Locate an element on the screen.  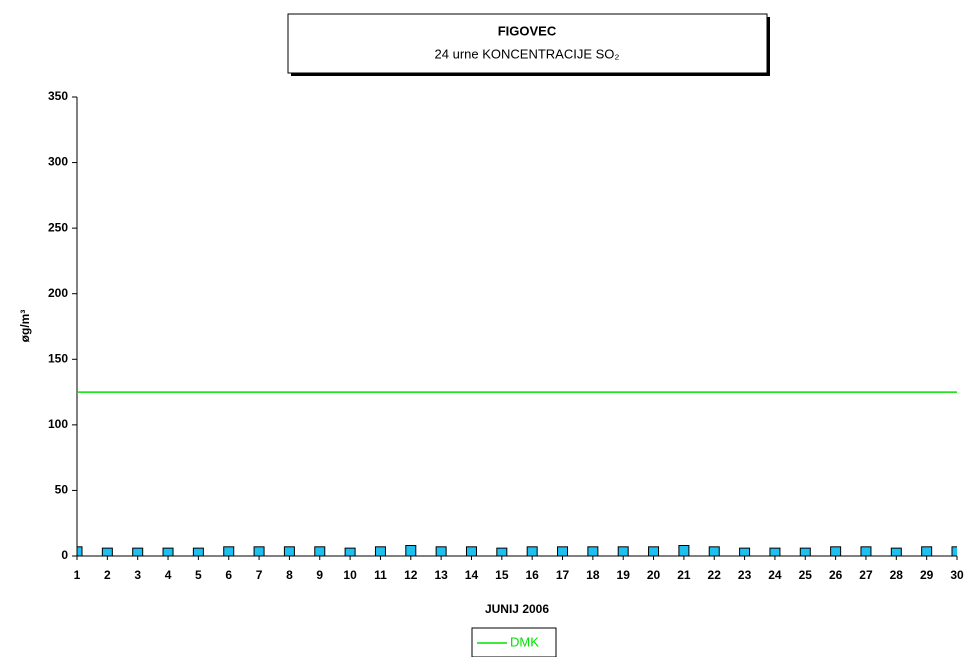
chart-subtitle: 24 urne KONCENTRACIJE SO₂ is located at coordinates (527, 53).